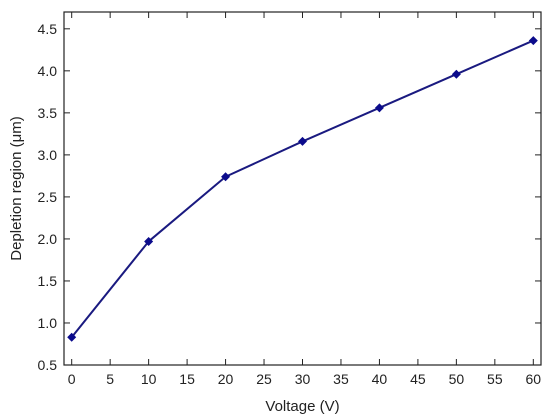 The image size is (550, 418). Describe the element at coordinates (534, 379) in the screenshot. I see `x-tick-label: 60` at that location.